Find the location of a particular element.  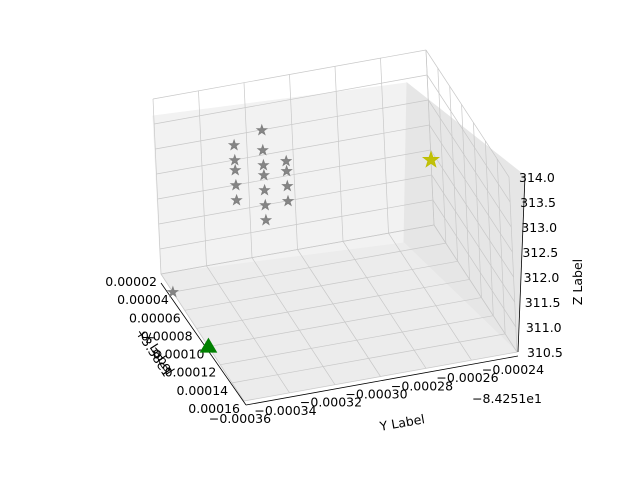

y-tick-label: −0.00034 is located at coordinates (285, 410).